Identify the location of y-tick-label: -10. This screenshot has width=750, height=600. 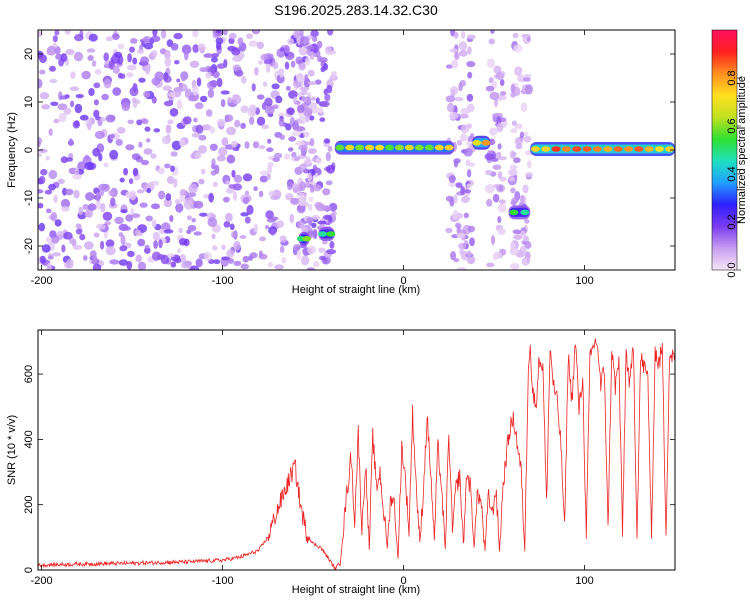
(29, 198).